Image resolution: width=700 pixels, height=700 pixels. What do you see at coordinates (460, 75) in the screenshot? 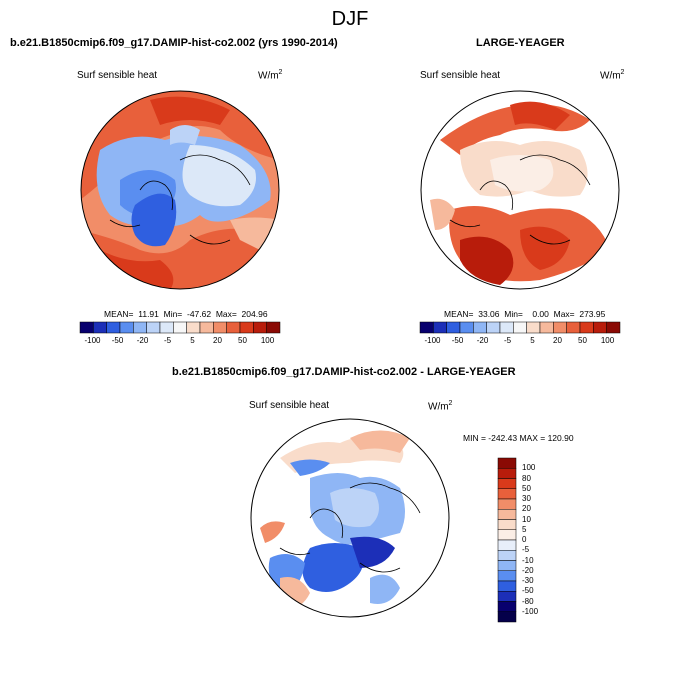
I see `panel-2-variable-label: Surf sensible heat` at bounding box center [460, 75].